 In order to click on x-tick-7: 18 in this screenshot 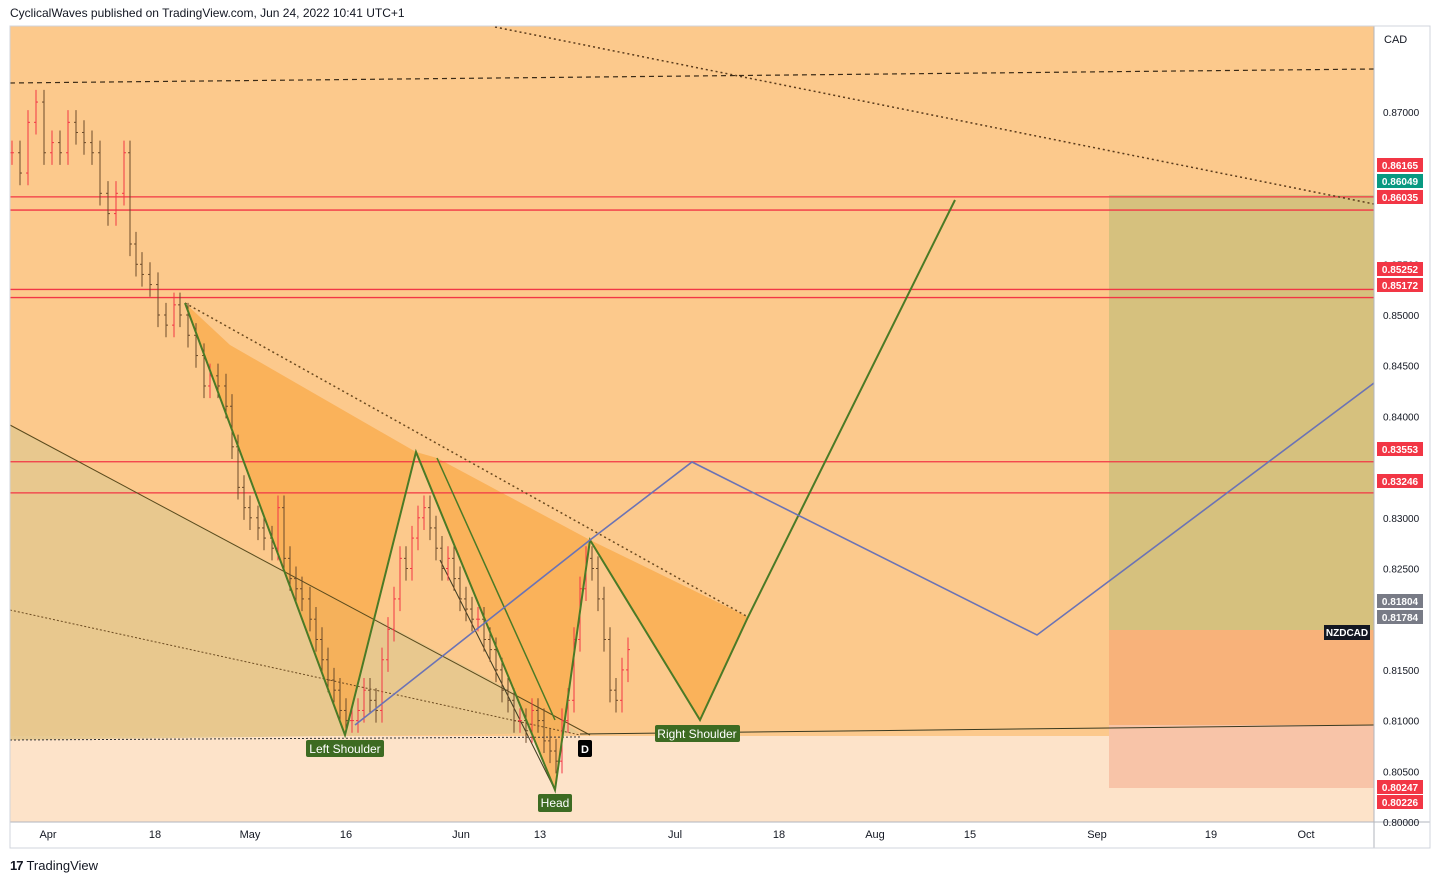, I will do `click(779, 835)`.